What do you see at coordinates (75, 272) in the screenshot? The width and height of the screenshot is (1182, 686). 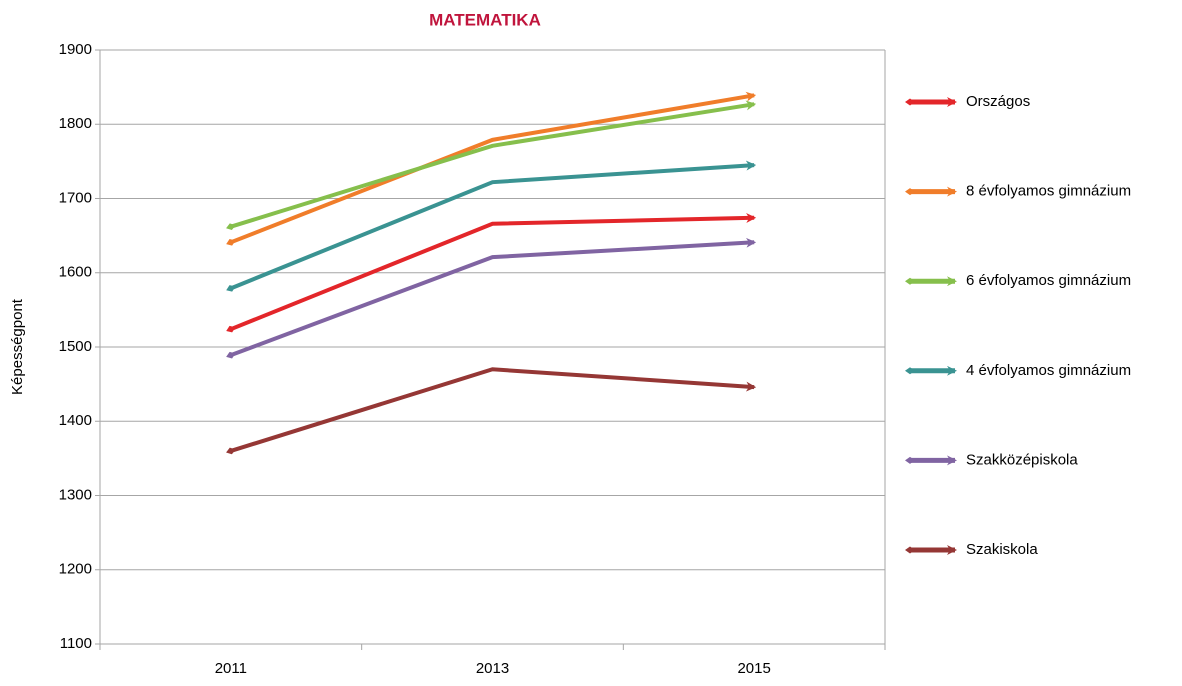 I see `y-tick-label: 1600` at bounding box center [75, 272].